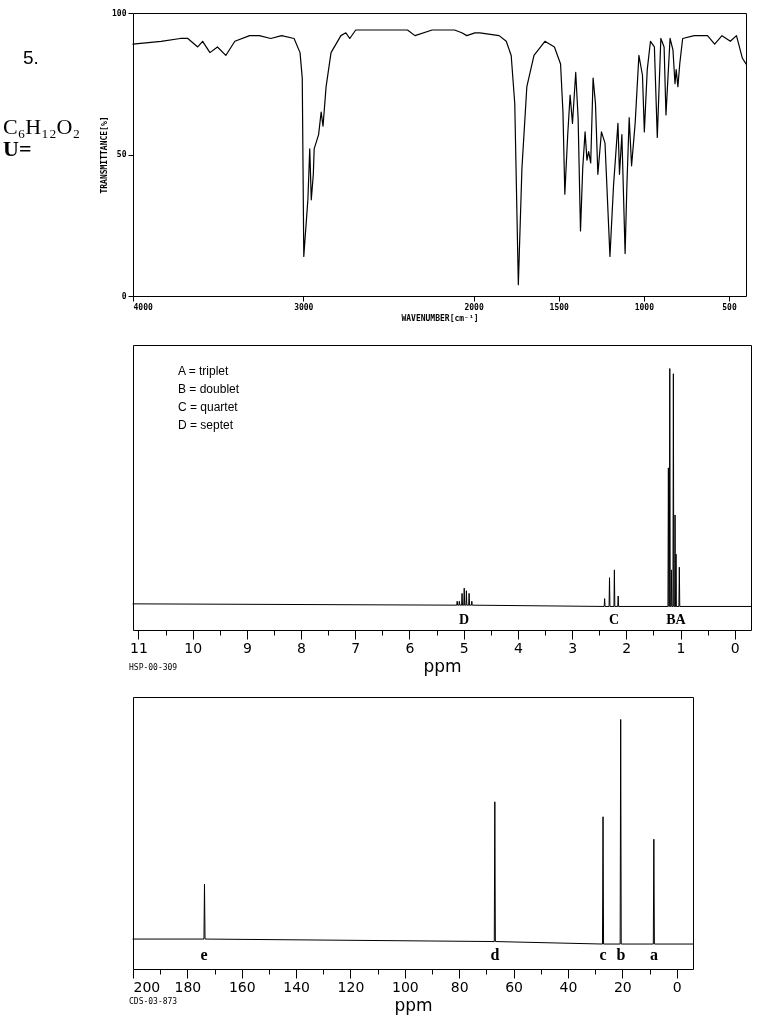 Image resolution: width=758 pixels, height=1024 pixels. What do you see at coordinates (654, 954) in the screenshot?
I see `annotation: a` at bounding box center [654, 954].